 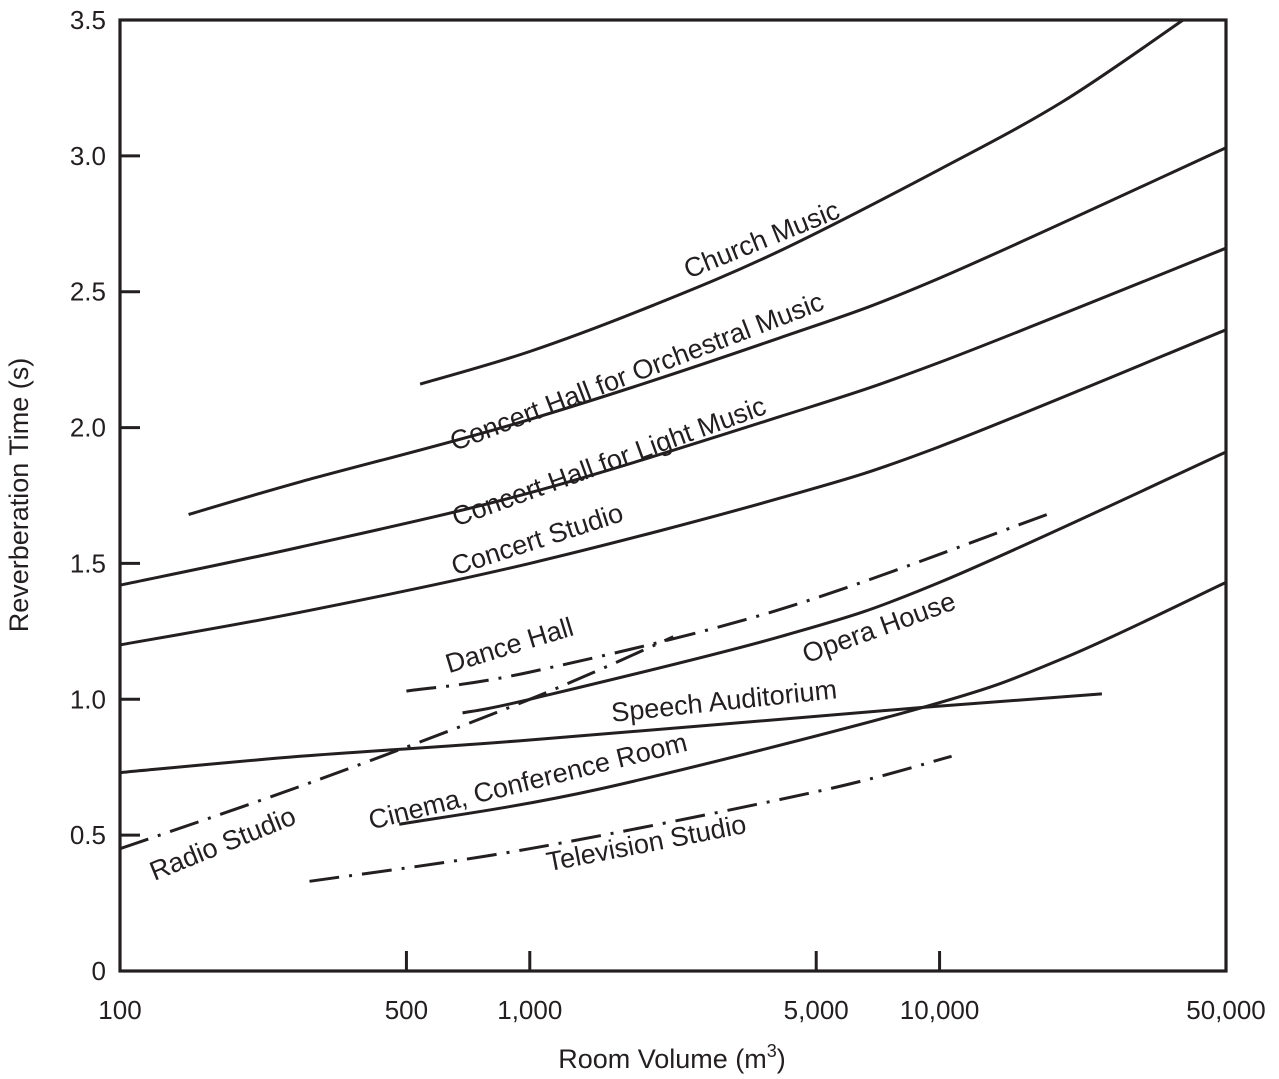 What do you see at coordinates (940, 1010) in the screenshot?
I see `x-tick-label: 10,000` at bounding box center [940, 1010].